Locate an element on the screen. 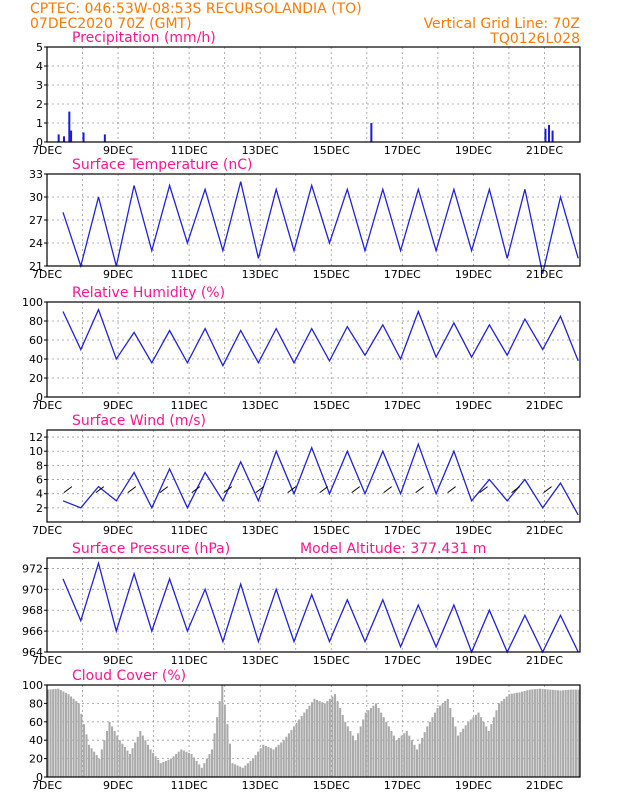  y-tick-label: 8 is located at coordinates (39, 465).